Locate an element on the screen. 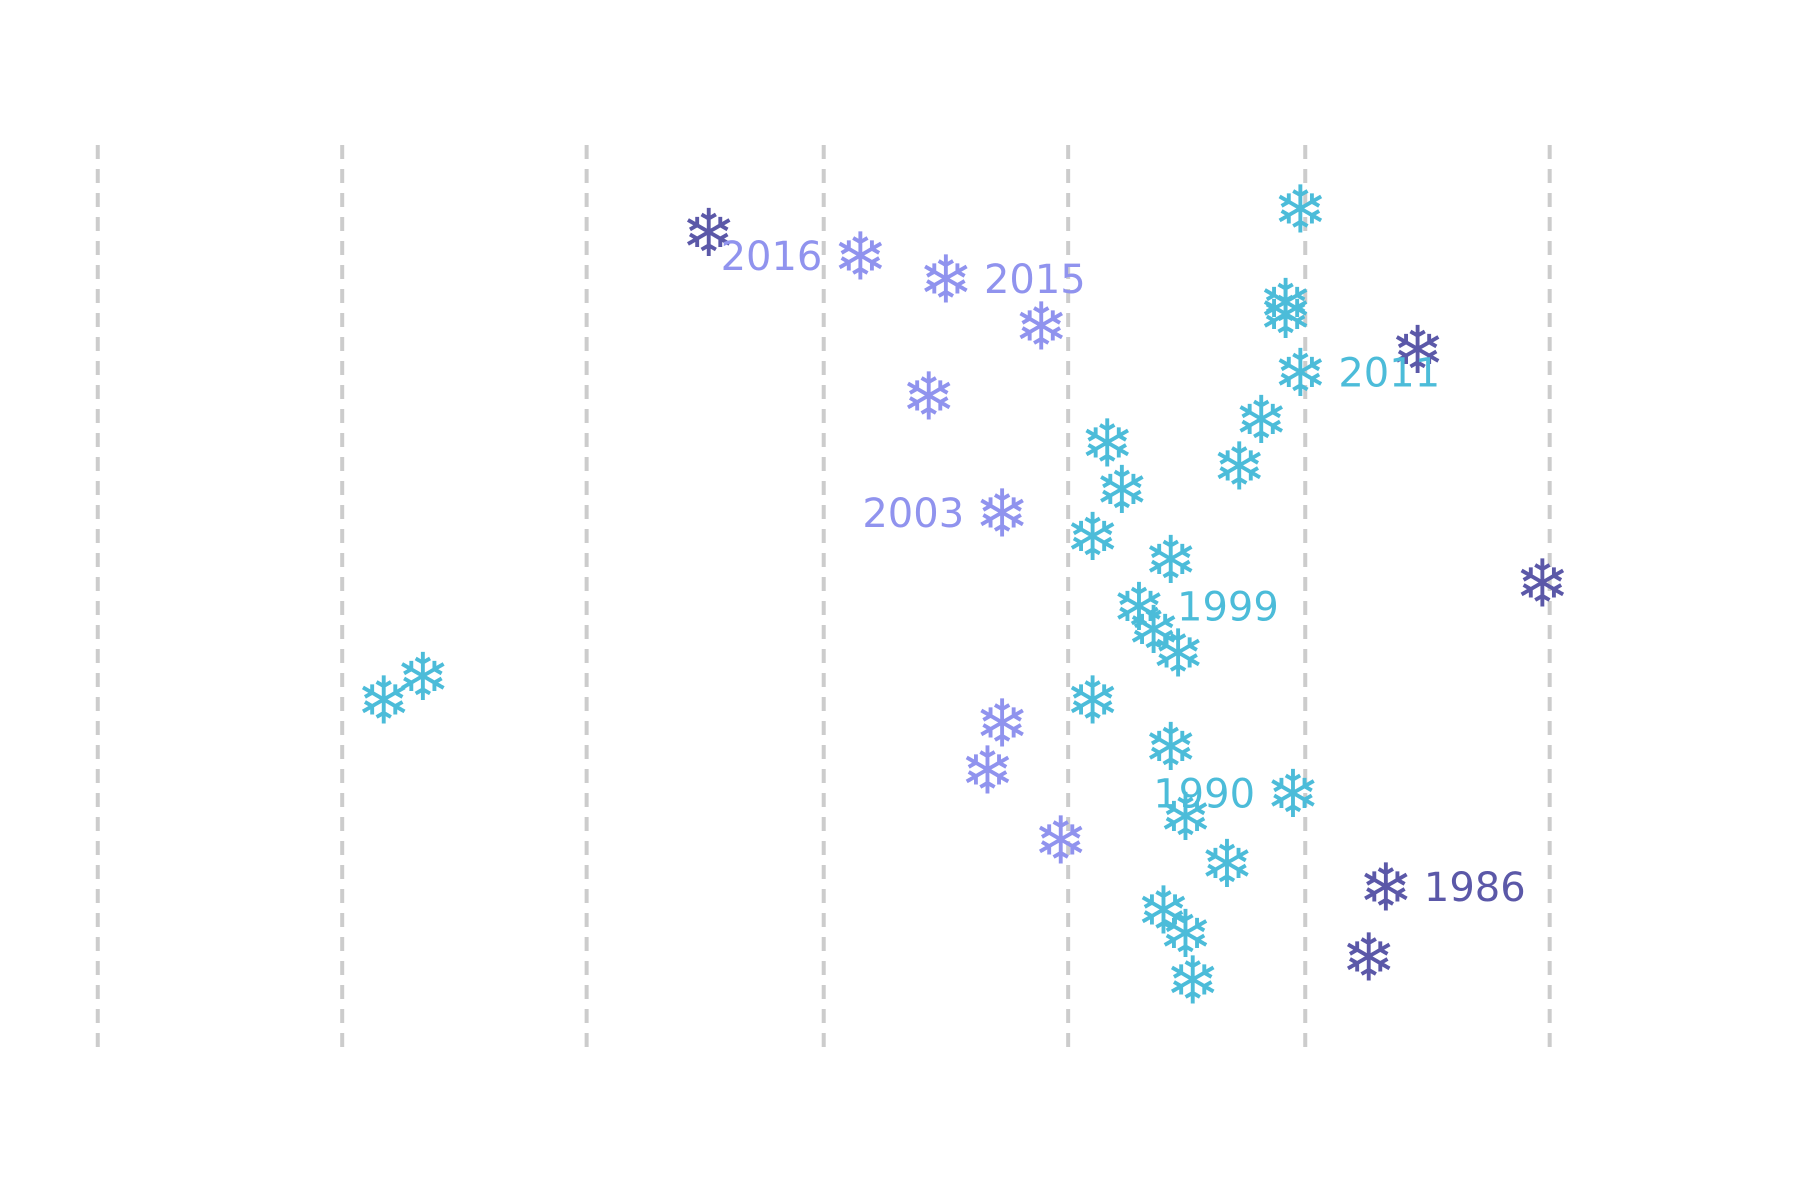  point-label-1990: 1990 is located at coordinates (1204, 794).